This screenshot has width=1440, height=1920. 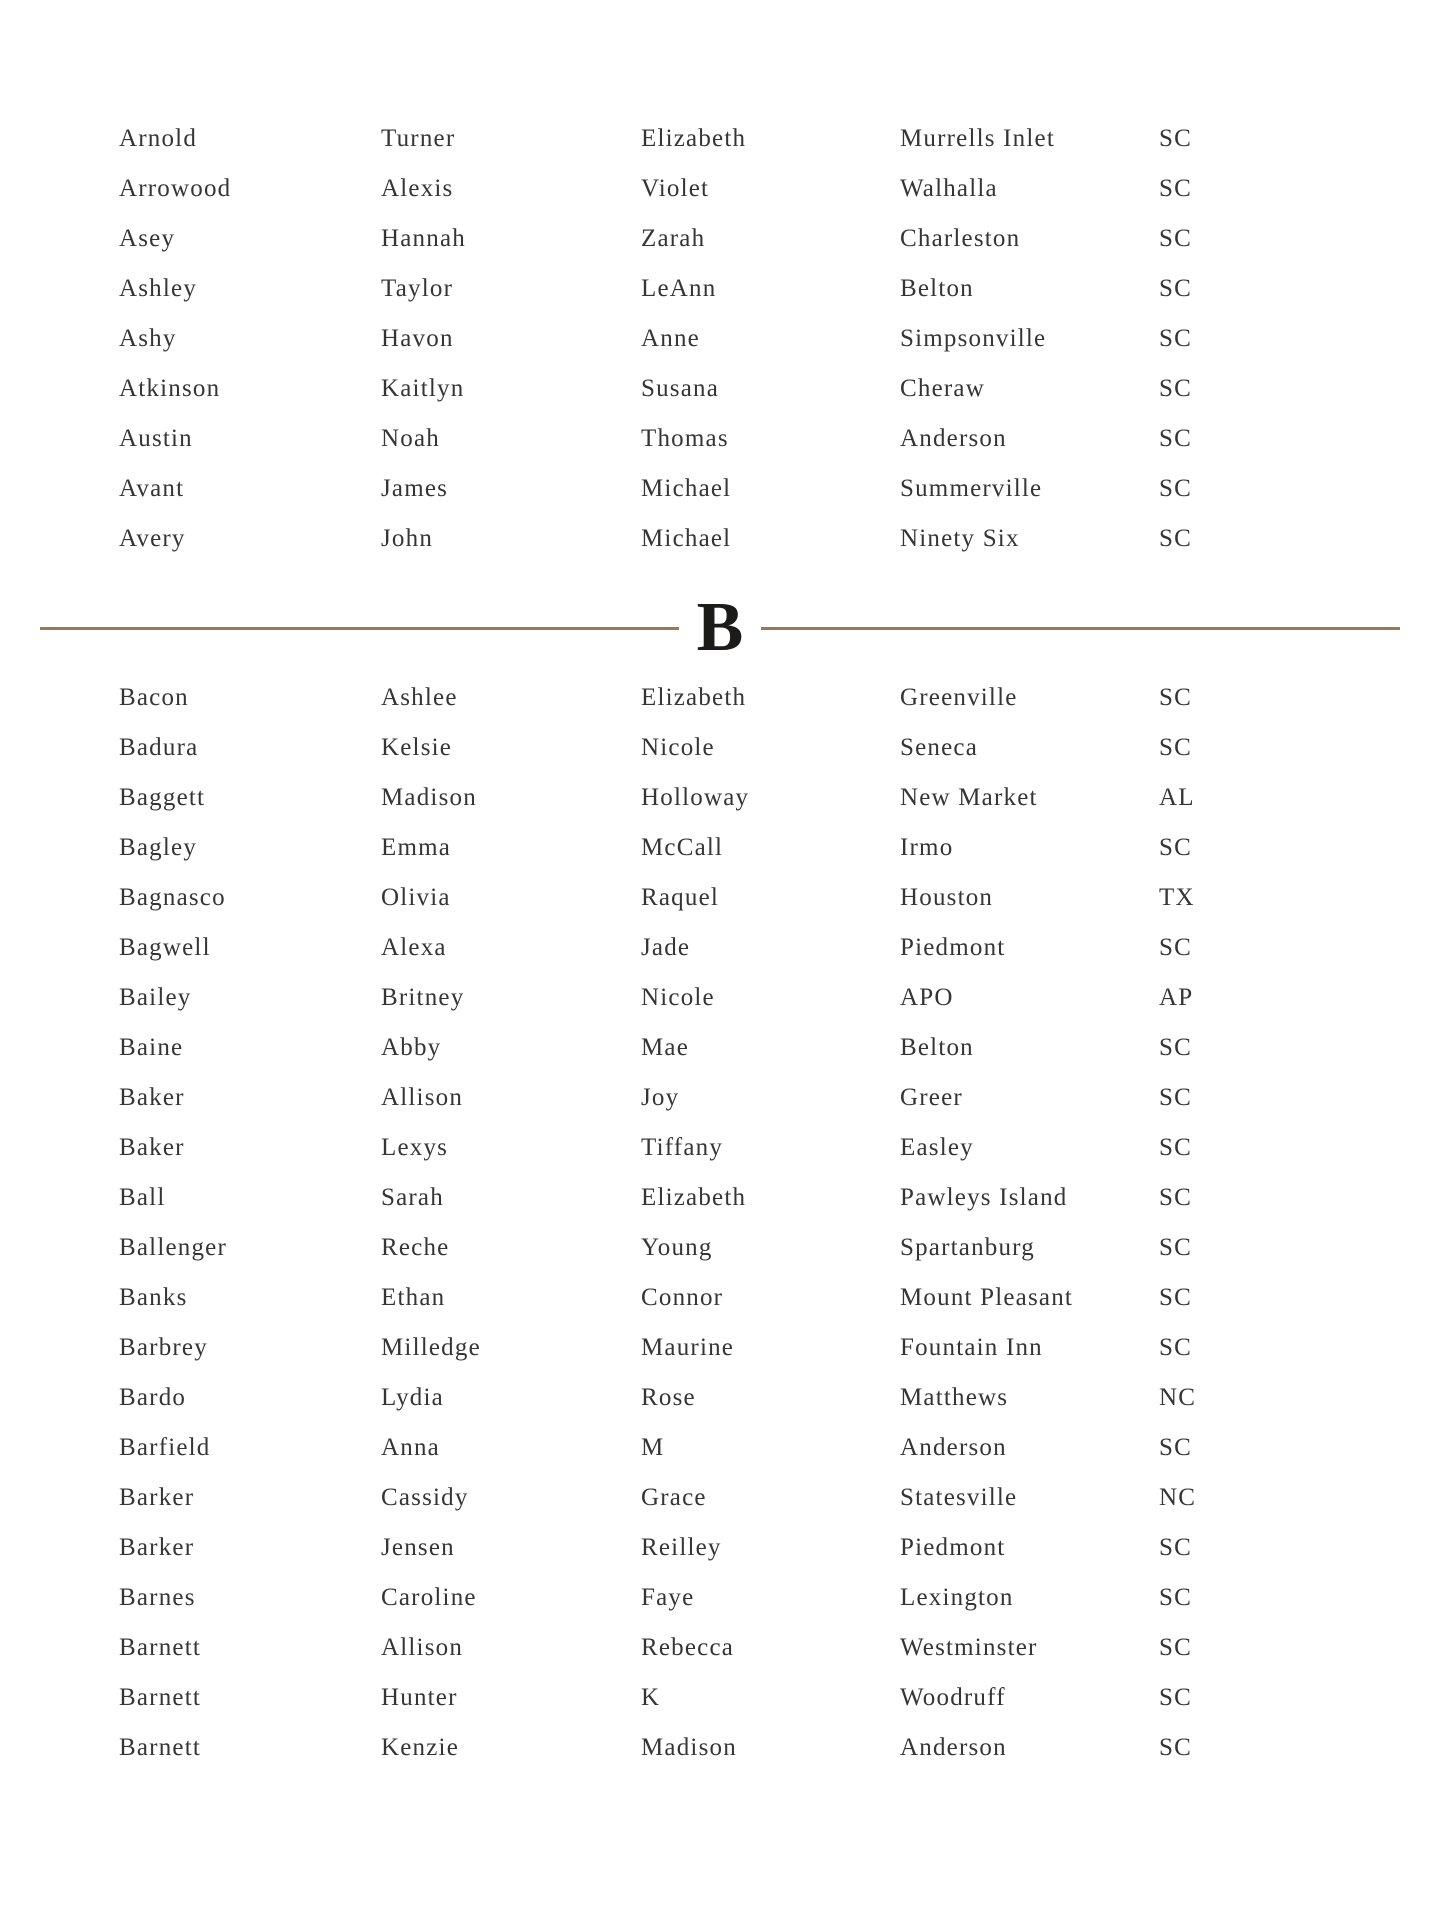 I want to click on city-cell: Seneca, so click(x=939, y=747).